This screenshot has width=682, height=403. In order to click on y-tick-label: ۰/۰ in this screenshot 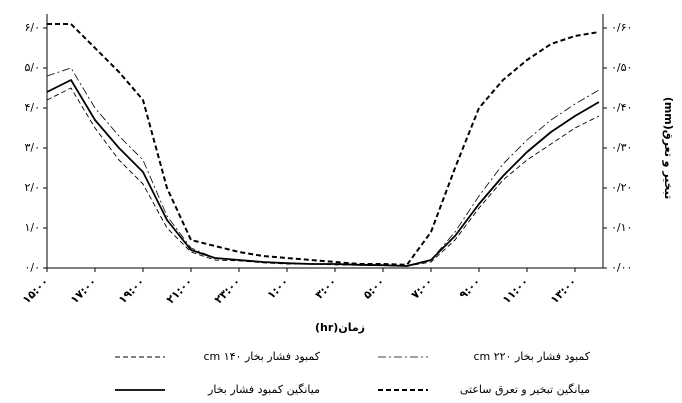, I will do `click(32, 267)`.